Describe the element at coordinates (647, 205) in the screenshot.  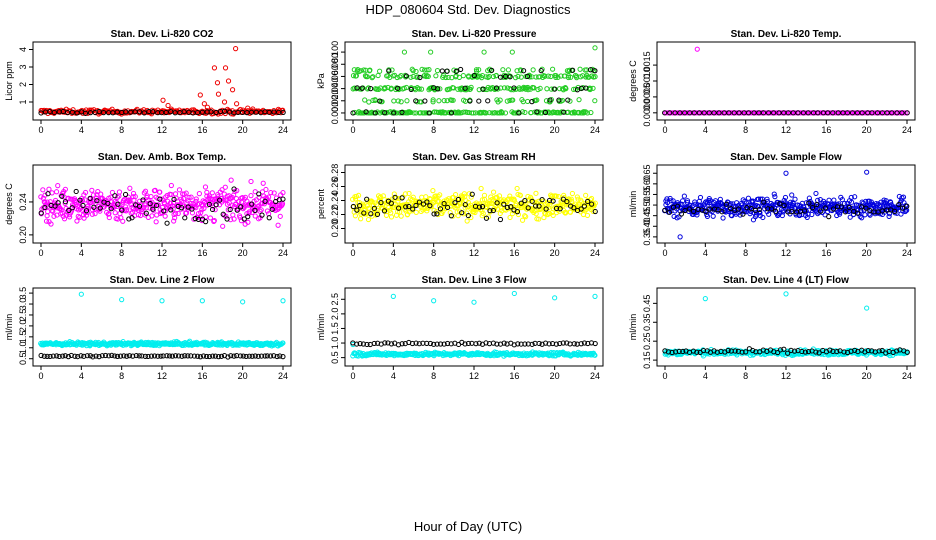
I see `y-tick-label: 0.50` at that location.